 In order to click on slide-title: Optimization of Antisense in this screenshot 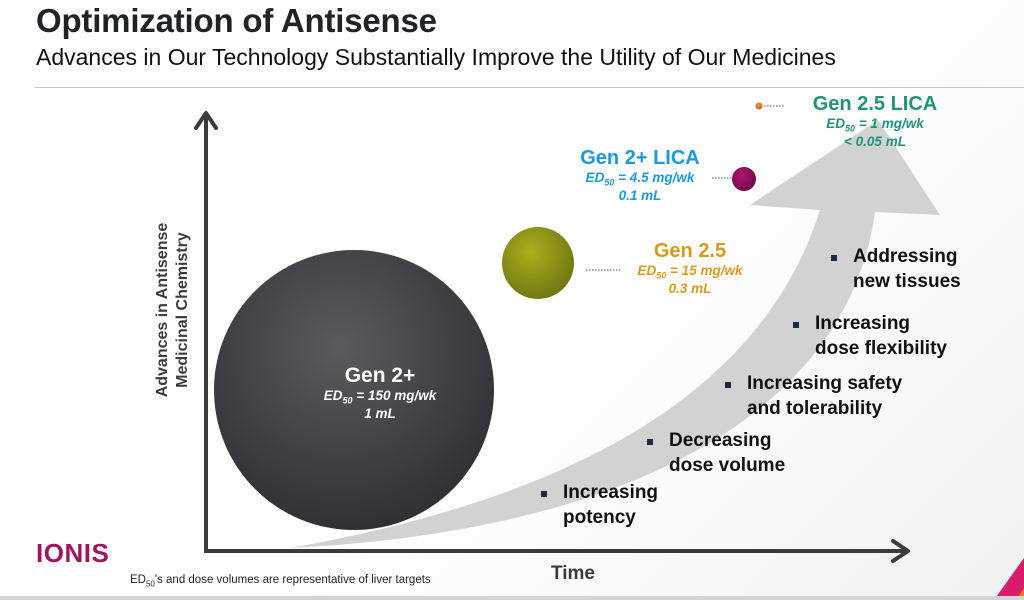, I will do `click(236, 20)`.